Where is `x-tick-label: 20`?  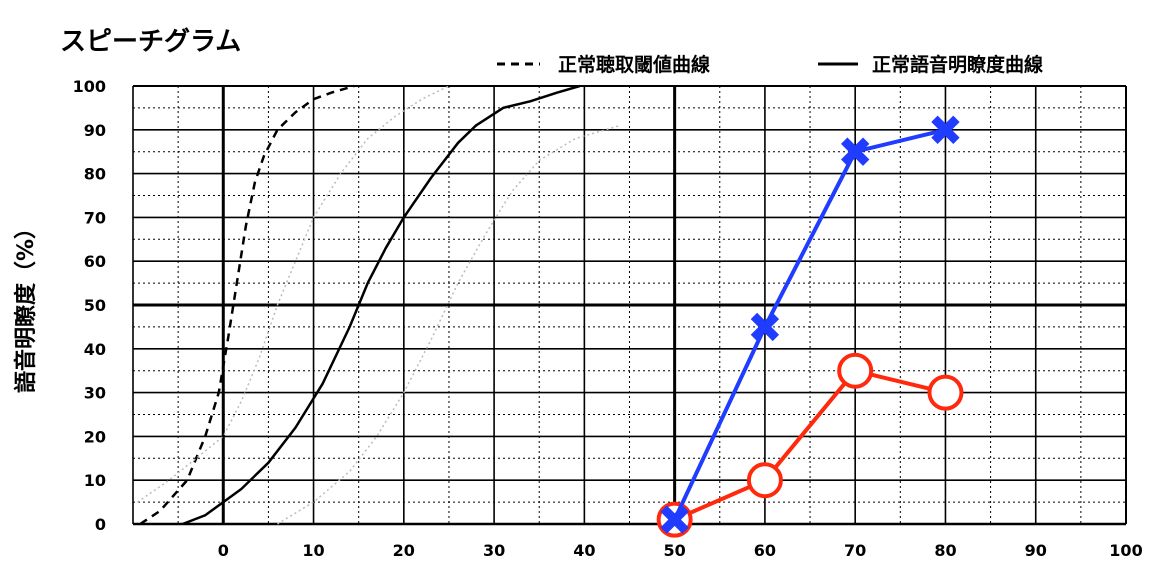
x-tick-label: 20 is located at coordinates (404, 550).